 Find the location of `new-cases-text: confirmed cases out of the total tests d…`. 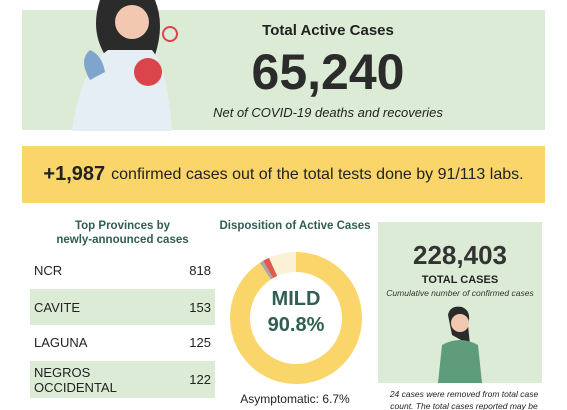

new-cases-text: confirmed cases out of the total tests d… is located at coordinates (317, 174).